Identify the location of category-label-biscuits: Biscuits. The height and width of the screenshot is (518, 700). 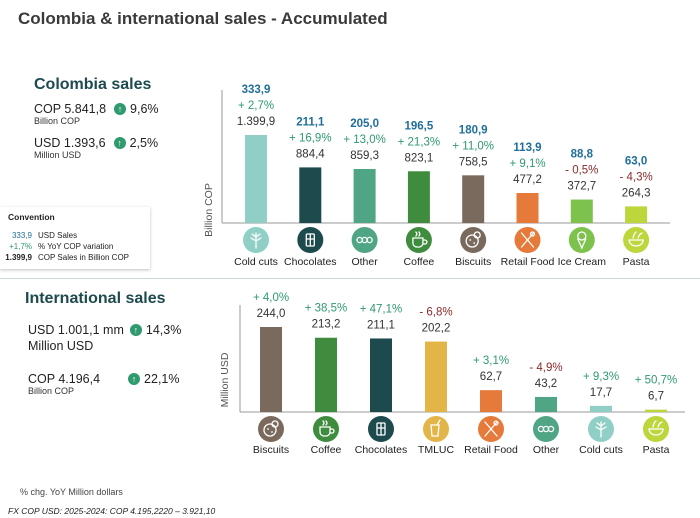
(271, 450).